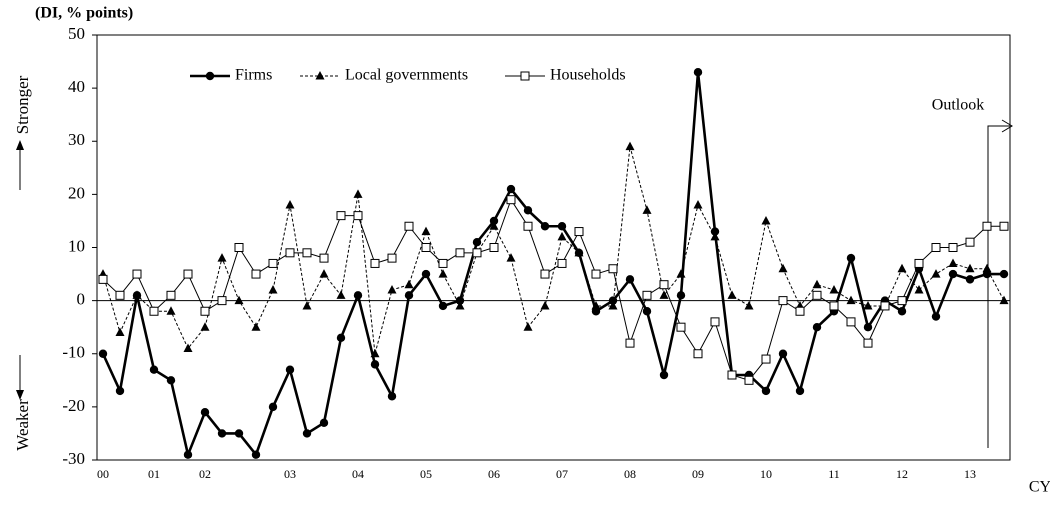 Image resolution: width=1050 pixels, height=506 pixels. What do you see at coordinates (73, 405) in the screenshot?
I see `y-tick-label: -20` at bounding box center [73, 405].